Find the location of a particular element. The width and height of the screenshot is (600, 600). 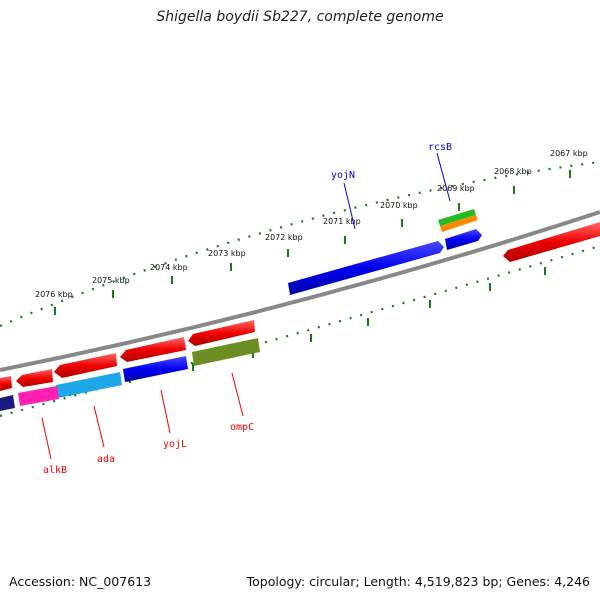

gene-label-alkB: alkB is located at coordinates (55, 470).